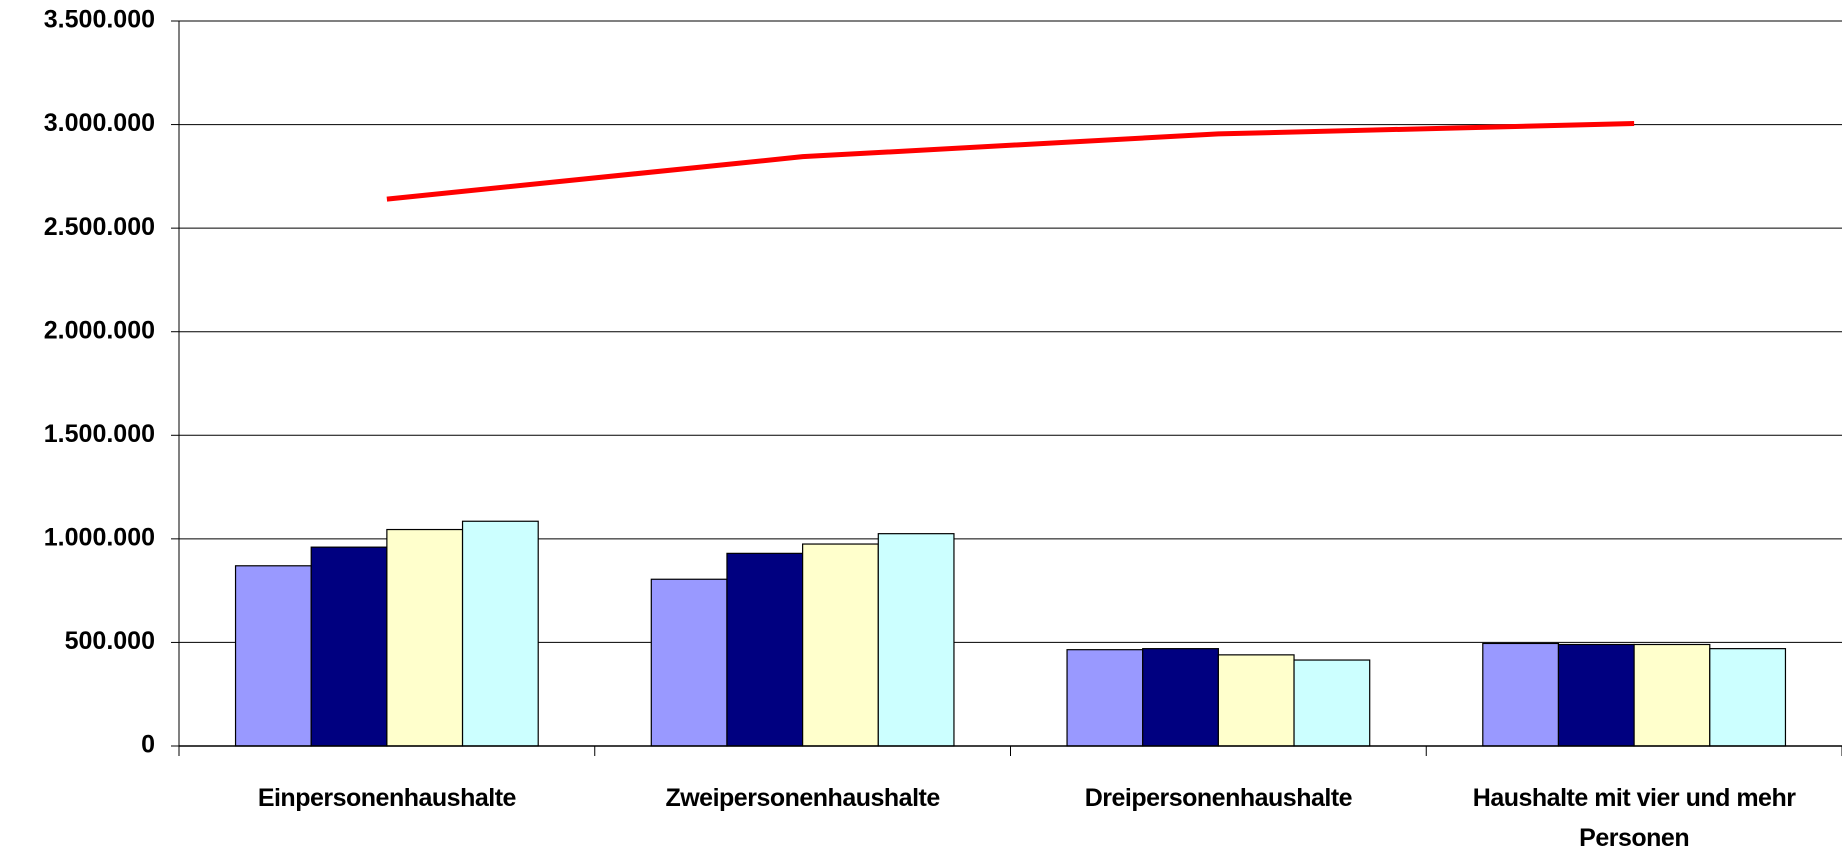  Describe the element at coordinates (148, 745) in the screenshot. I see `y-tick-label: 0` at that location.